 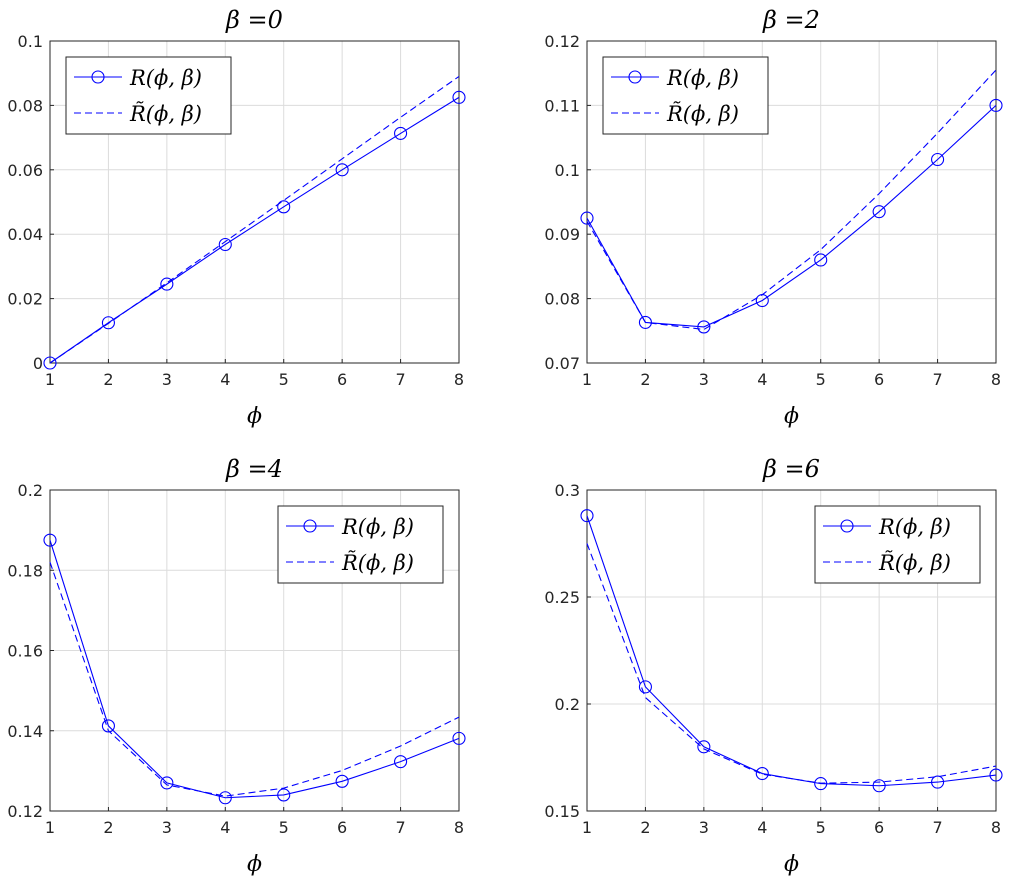 I want to click on y-tick-label: 0.18, so click(x=25, y=570).